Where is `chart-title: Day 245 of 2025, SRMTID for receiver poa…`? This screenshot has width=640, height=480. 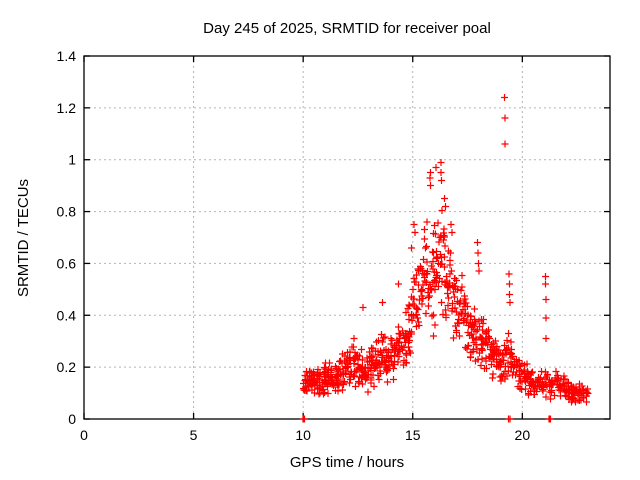
chart-title: Day 245 of 2025, SRMTID for receiver poa… is located at coordinates (347, 28).